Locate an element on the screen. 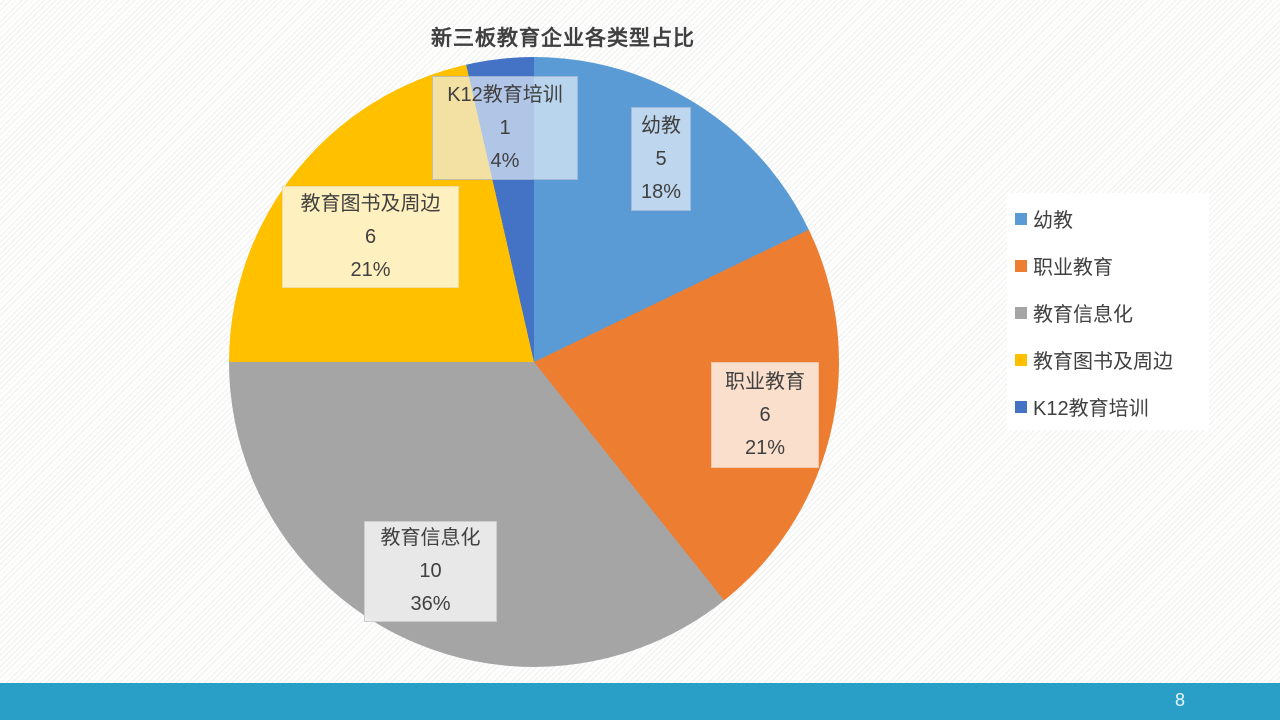 Image resolution: width=1280 pixels, height=720 pixels. legend-item-k12: K12教育培训 is located at coordinates (1112, 406).